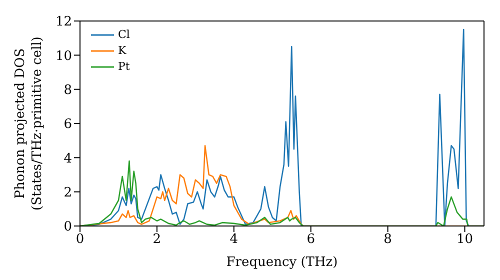  What do you see at coordinates (68, 192) in the screenshot?
I see `y-tick-label: 2` at bounding box center [68, 192].